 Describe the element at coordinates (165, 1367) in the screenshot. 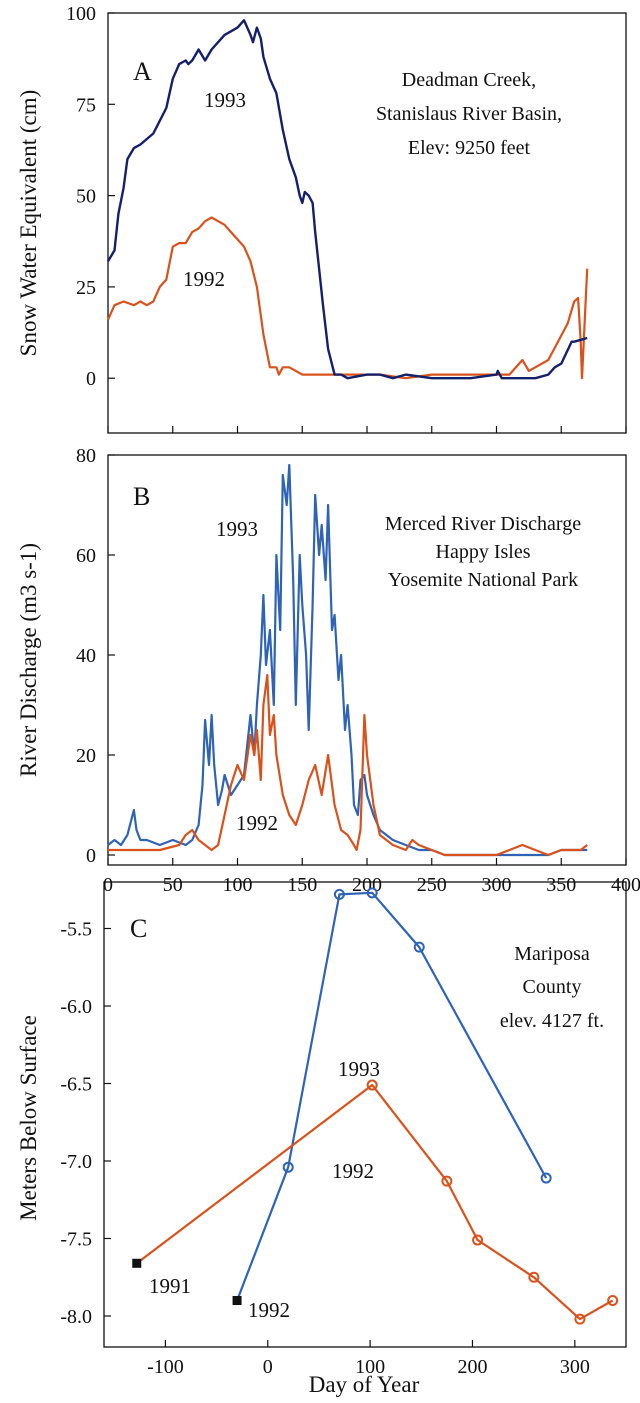

I see `x-tick-label: -100` at that location.